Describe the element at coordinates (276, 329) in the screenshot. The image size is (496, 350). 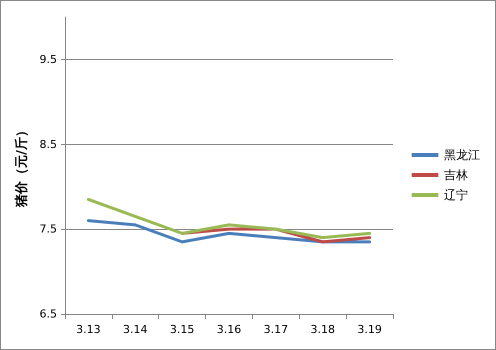
I see `x-tick-label: 3.17` at that location.